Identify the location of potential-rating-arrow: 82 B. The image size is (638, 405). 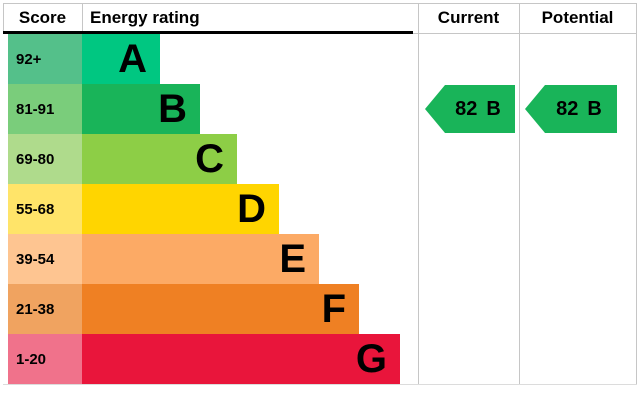
(571, 109).